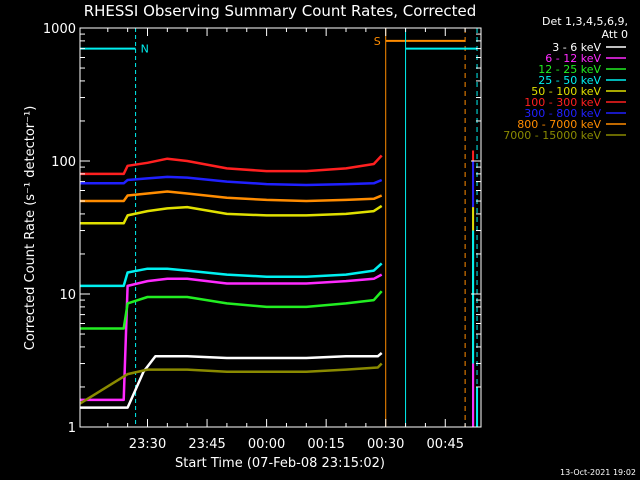 This screenshot has height=480, width=640. Describe the element at coordinates (566, 91) in the screenshot. I see `legend-entry-label: 50 - 100 keV` at that location.